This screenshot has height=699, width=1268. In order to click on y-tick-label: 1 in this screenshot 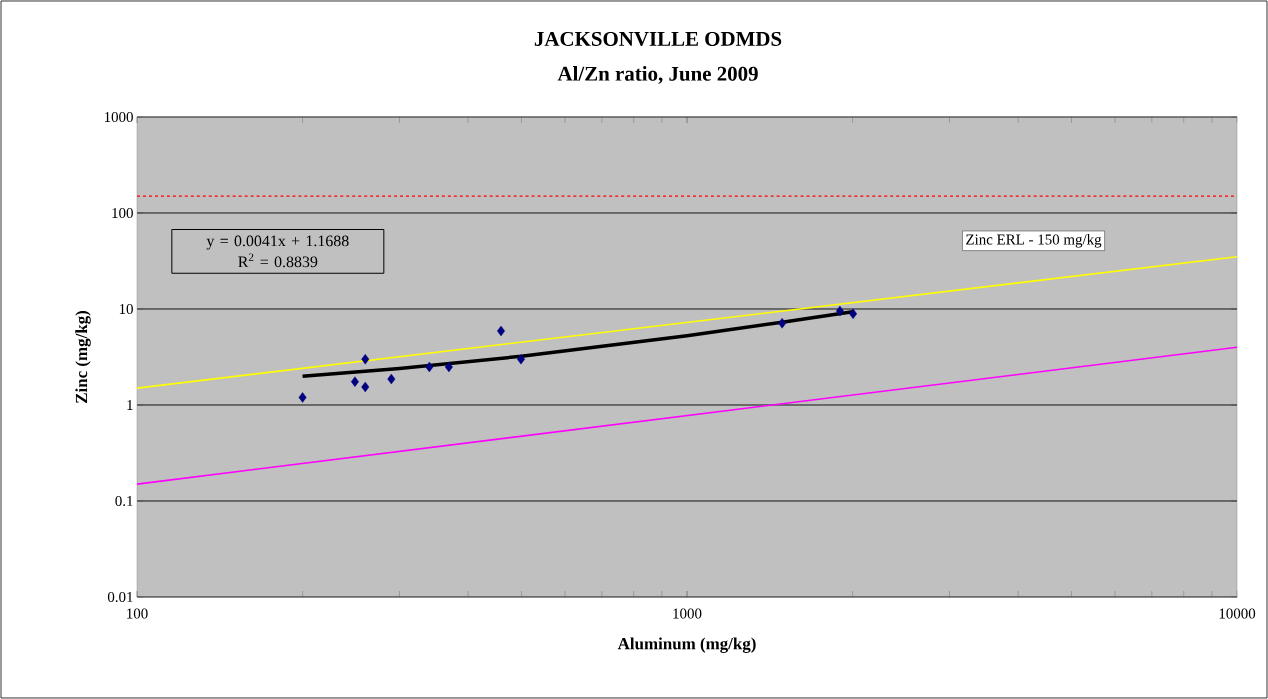, I will do `click(130, 405)`.